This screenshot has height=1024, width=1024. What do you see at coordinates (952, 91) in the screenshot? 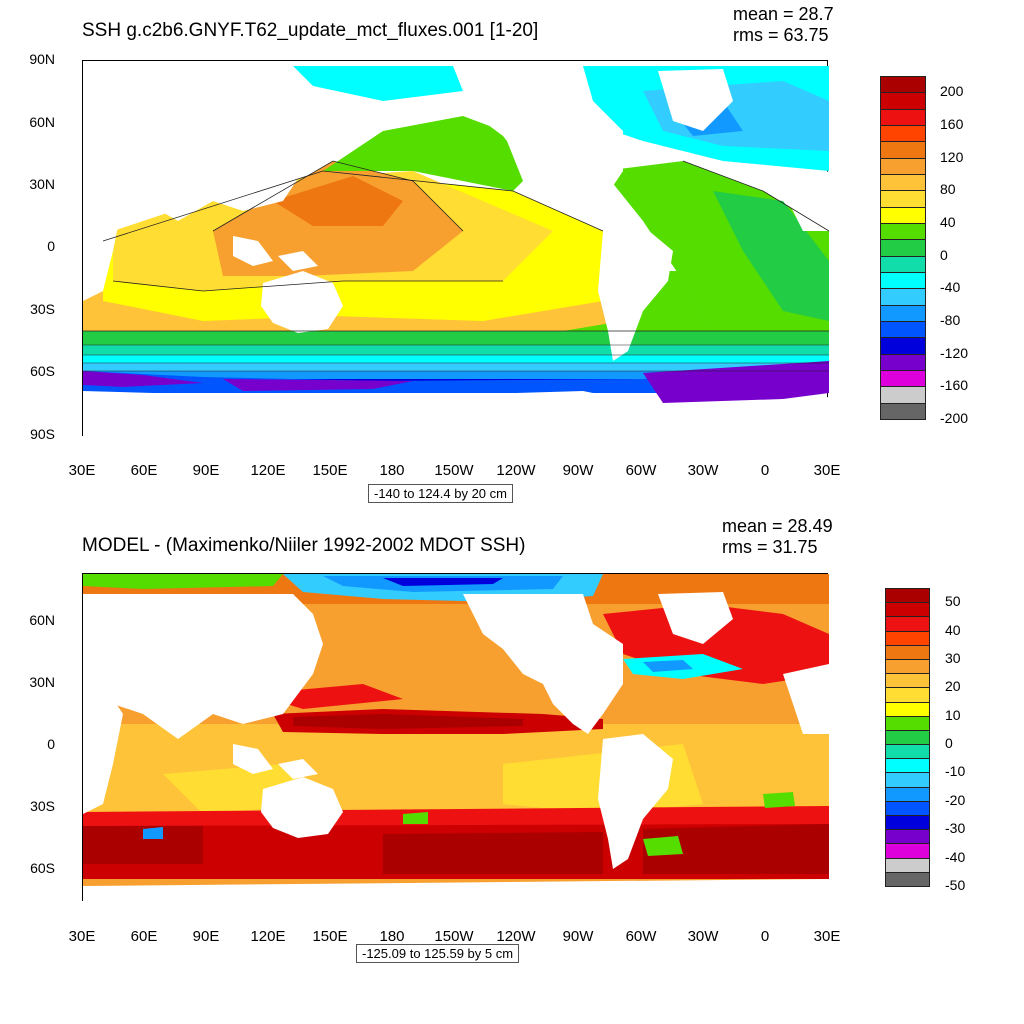
I see `colorbar-label: 200` at bounding box center [952, 91].